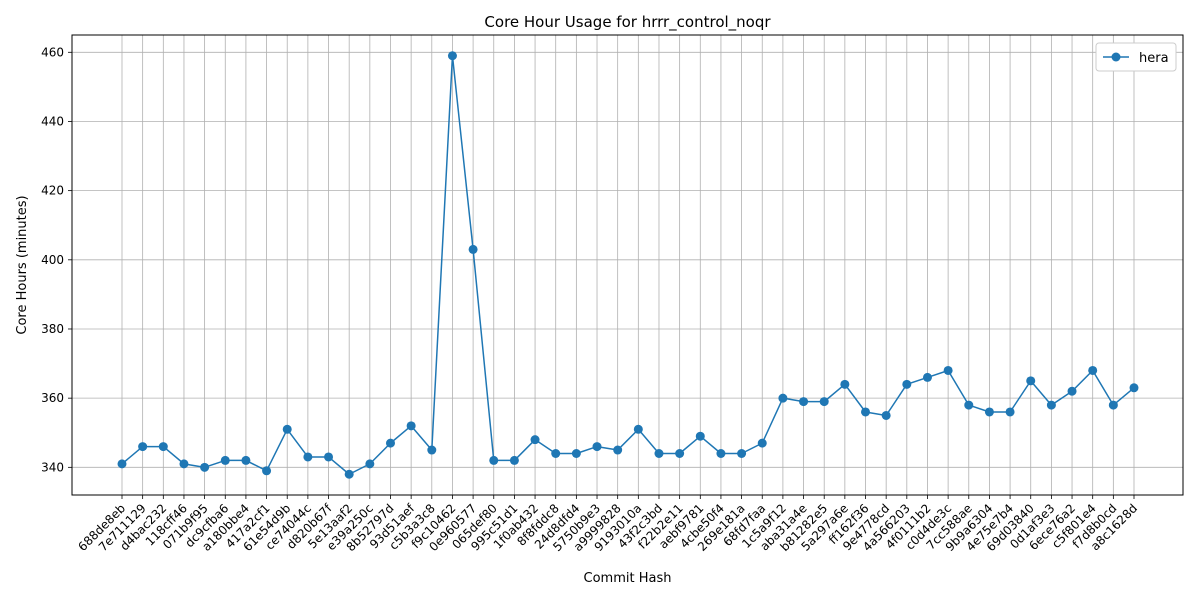 This screenshot has width=1200, height=600. What do you see at coordinates (52, 121) in the screenshot?
I see `y-tick-label: 440` at bounding box center [52, 121].